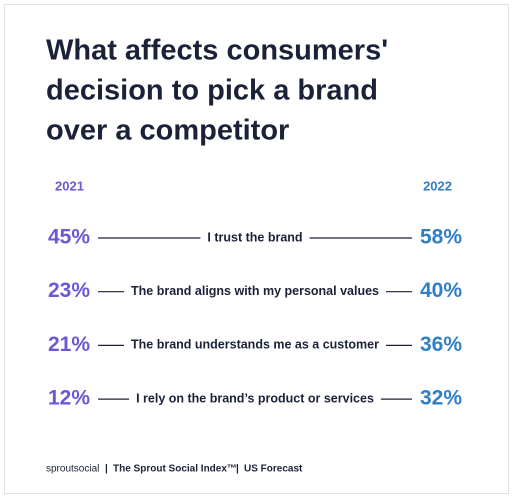 This screenshot has width=513, height=498. Describe the element at coordinates (255, 291) in the screenshot. I see `category-label: The brand aligns with my personal values` at that location.